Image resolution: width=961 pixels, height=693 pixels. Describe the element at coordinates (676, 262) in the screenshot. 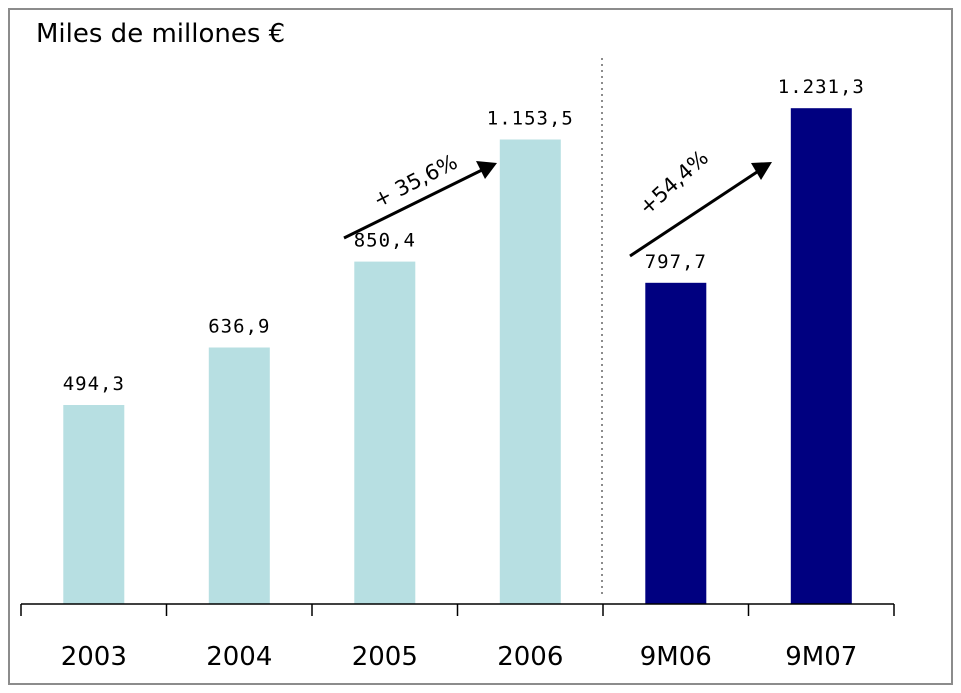

I see `value-label-9m06: 797,7` at that location.